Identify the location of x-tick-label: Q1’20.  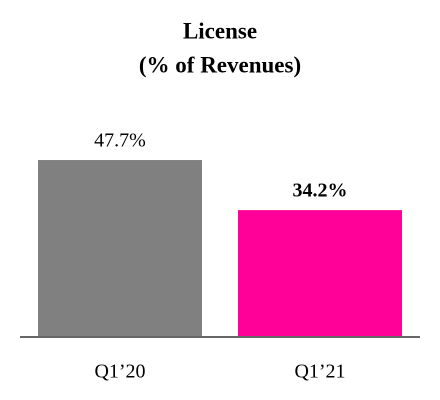
(119, 372).